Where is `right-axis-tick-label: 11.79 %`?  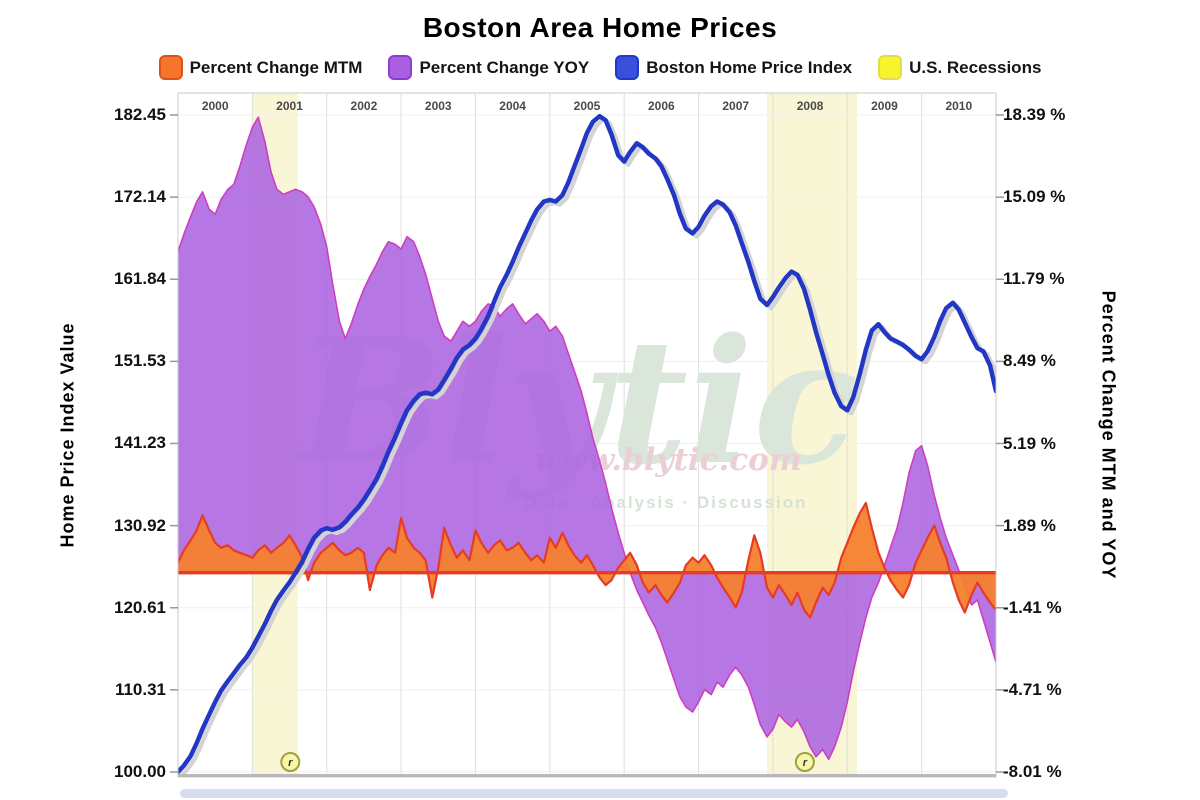 right-axis-tick-label: 11.79 % is located at coordinates (1034, 279).